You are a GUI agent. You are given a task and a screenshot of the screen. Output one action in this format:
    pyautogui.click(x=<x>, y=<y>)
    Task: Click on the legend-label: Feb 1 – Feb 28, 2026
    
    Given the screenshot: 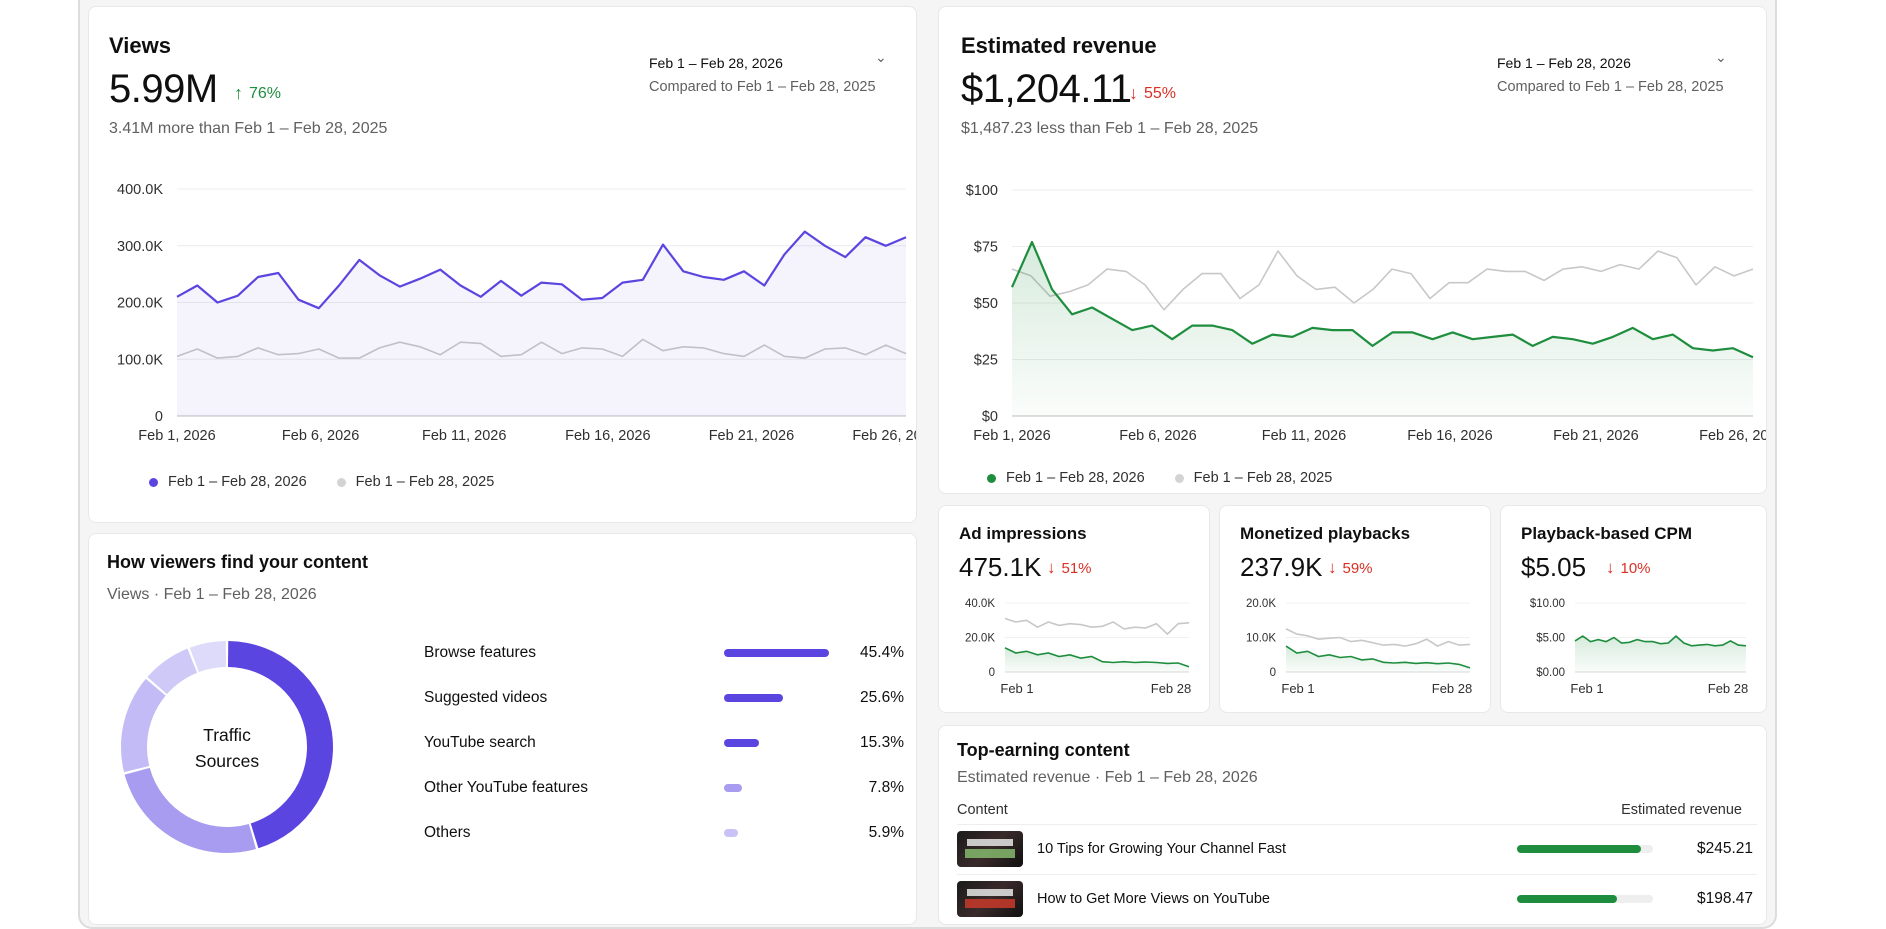 What is the action you would take?
    pyautogui.click(x=237, y=482)
    